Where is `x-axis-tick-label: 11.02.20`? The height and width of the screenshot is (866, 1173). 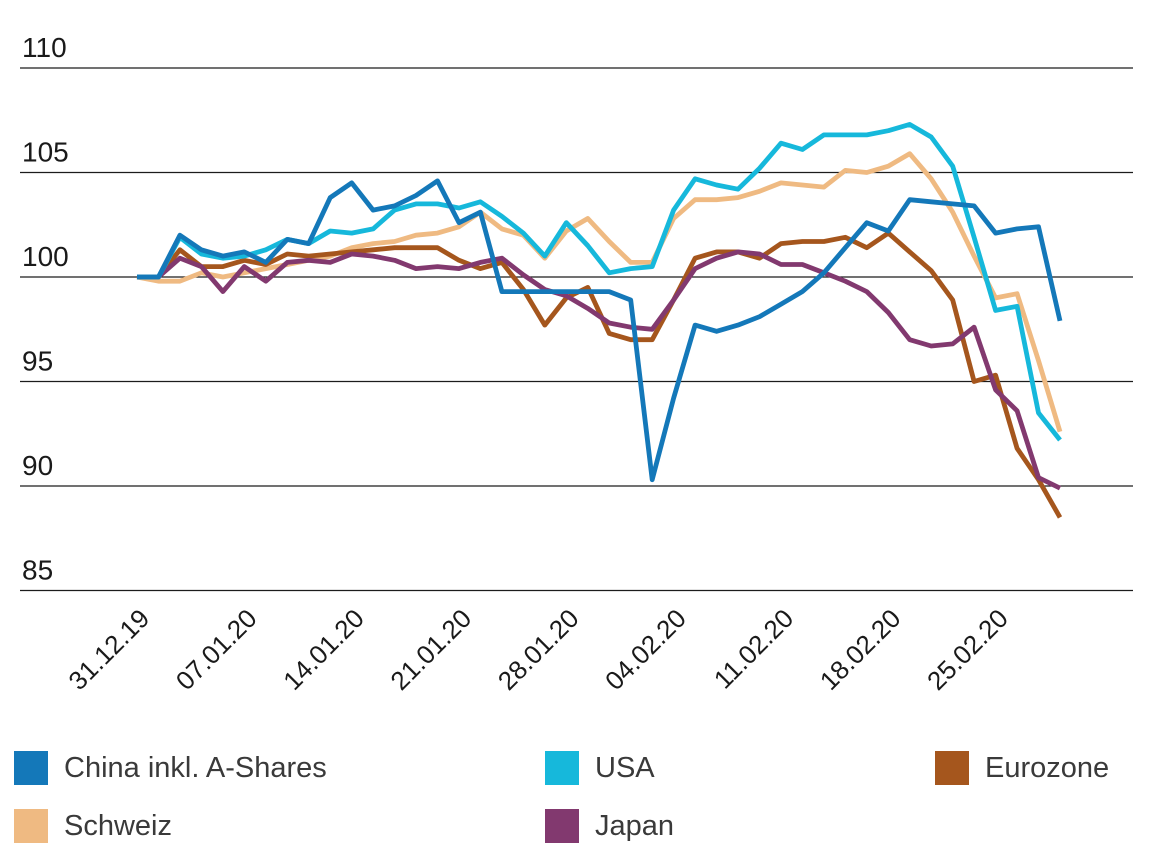
x-axis-tick-label: 11.02.20 is located at coordinates (753, 648).